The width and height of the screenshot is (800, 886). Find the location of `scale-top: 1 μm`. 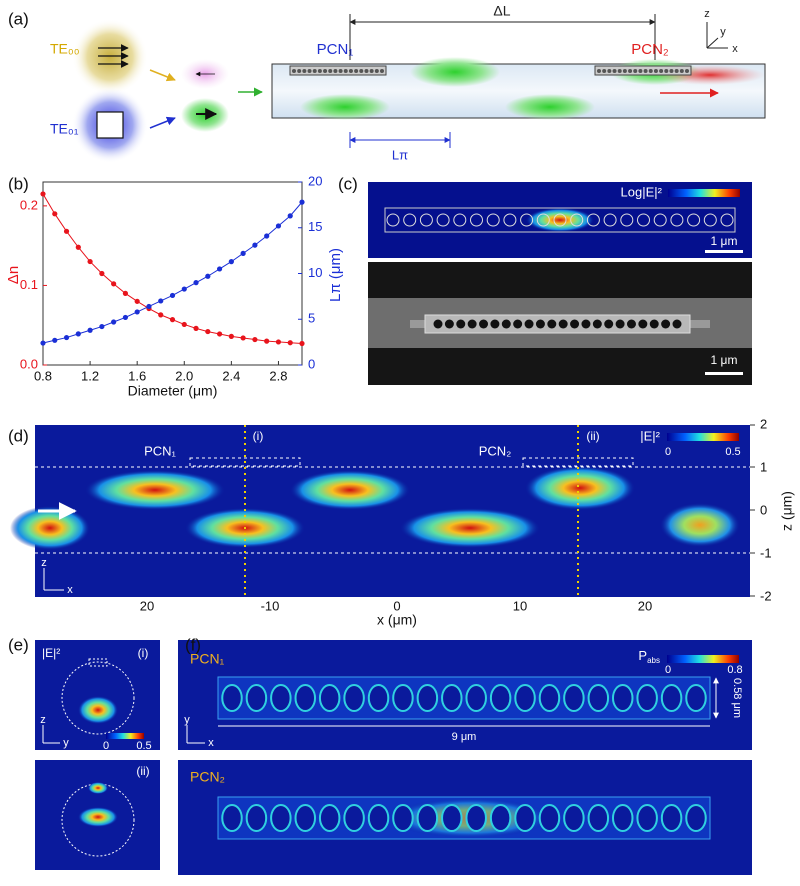

scale-top: 1 μm is located at coordinates (724, 241).